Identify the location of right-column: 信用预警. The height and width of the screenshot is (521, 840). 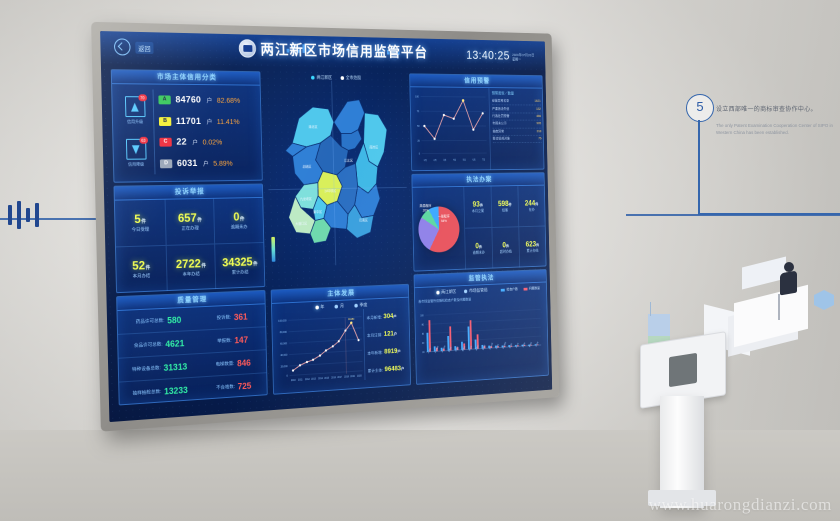
(479, 229).